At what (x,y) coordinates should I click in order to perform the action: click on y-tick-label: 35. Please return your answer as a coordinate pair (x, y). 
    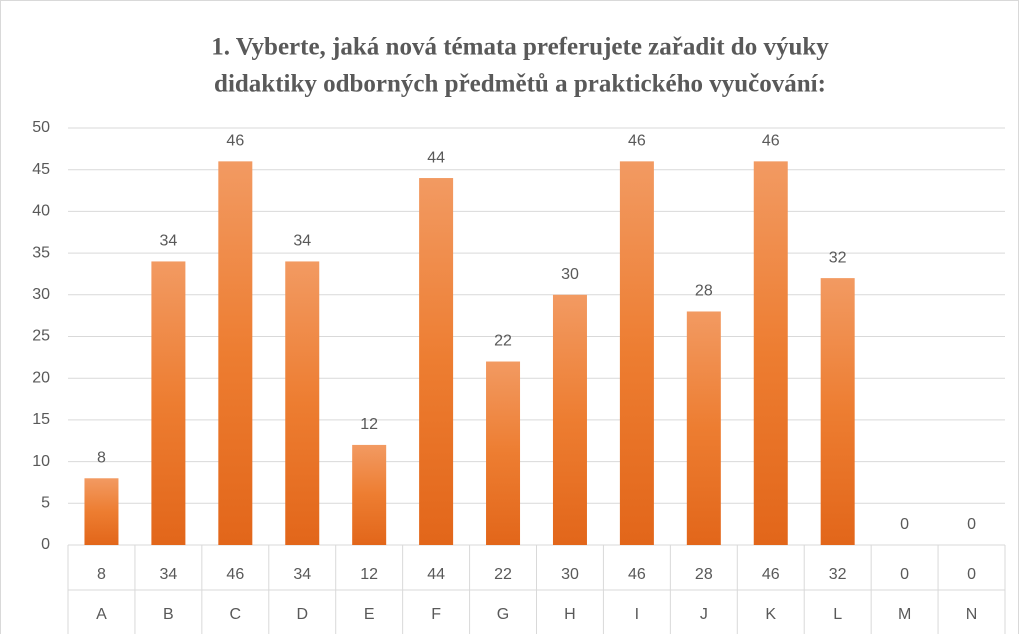
    Looking at the image, I should click on (41, 252).